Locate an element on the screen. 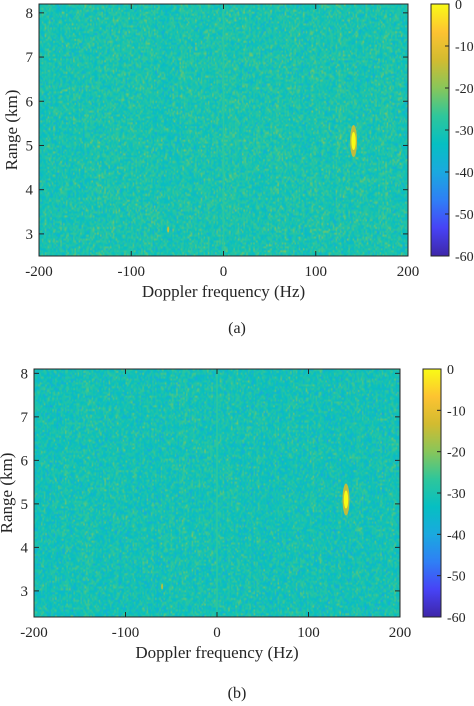 This screenshot has width=474, height=706. caption-a: (a) is located at coordinates (237, 328).